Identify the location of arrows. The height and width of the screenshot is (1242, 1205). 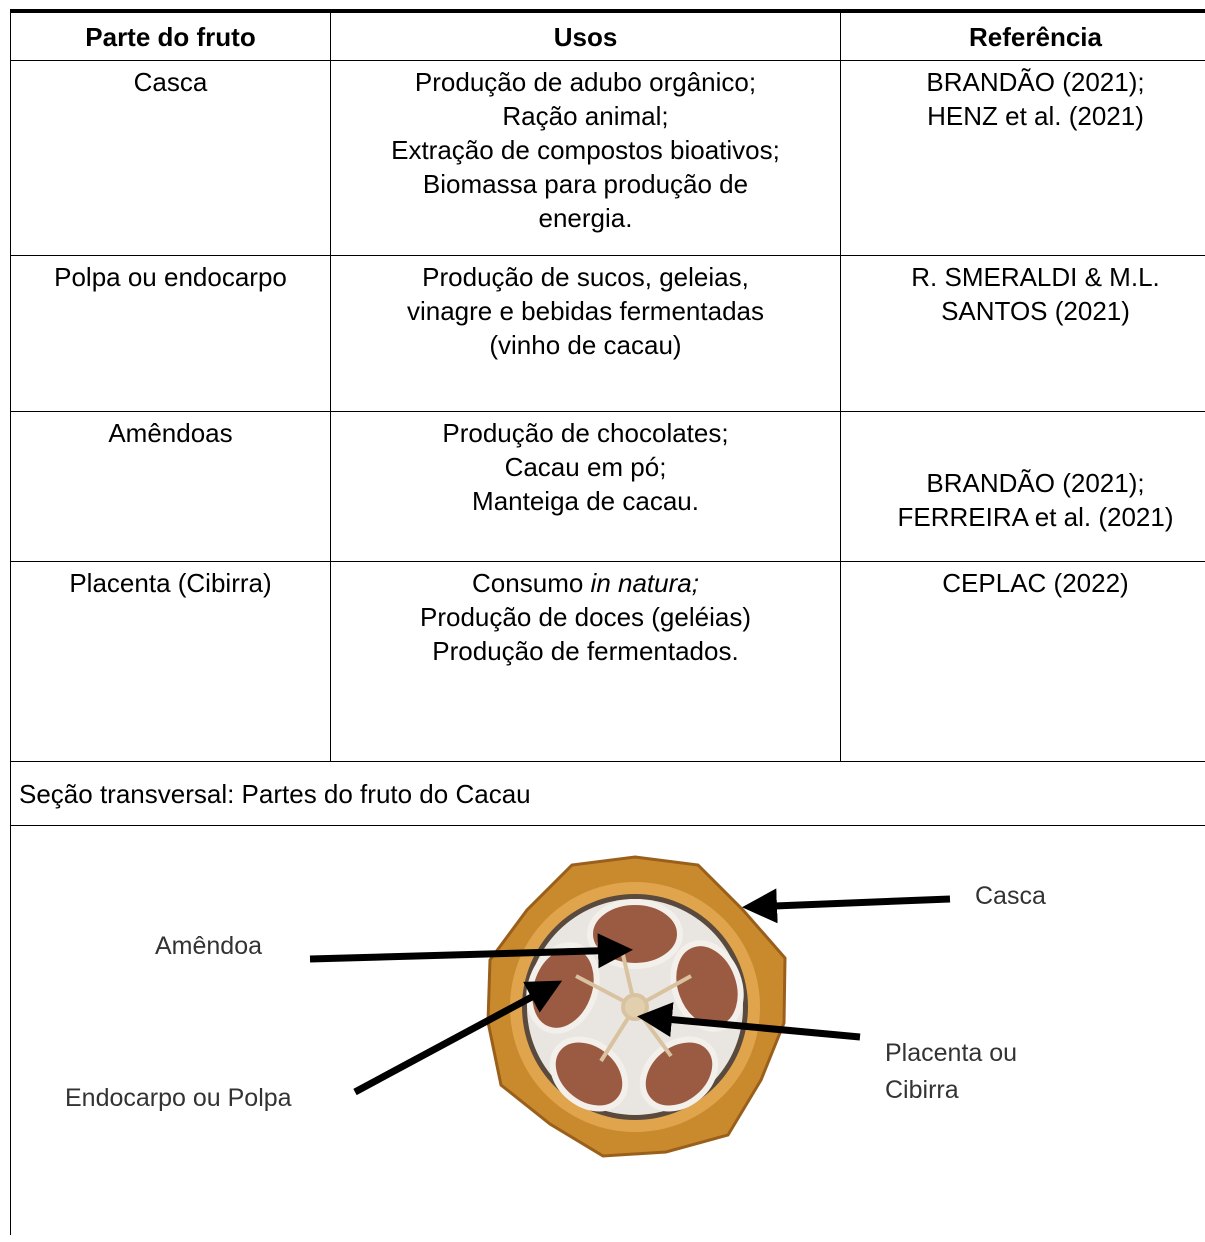
(630, 992).